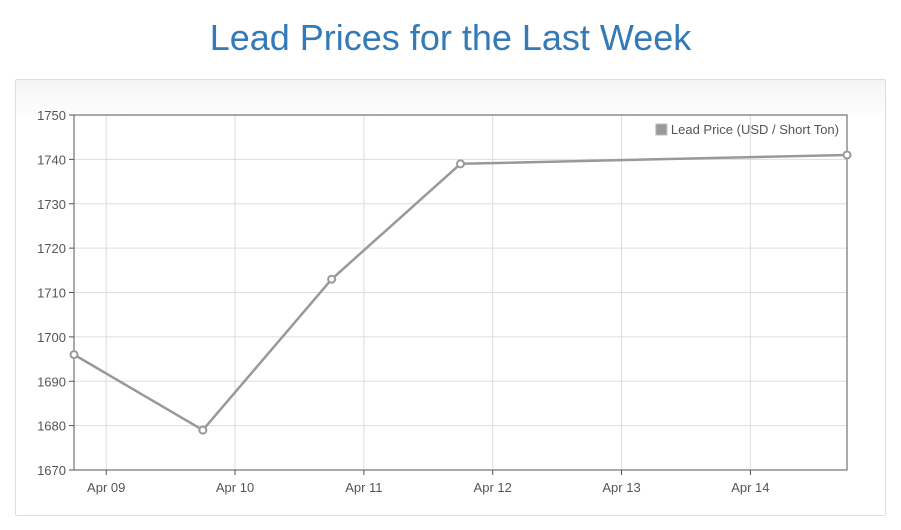 This screenshot has width=901, height=530. I want to click on legend-label: Lead Price (USD / Short Ton), so click(755, 129).